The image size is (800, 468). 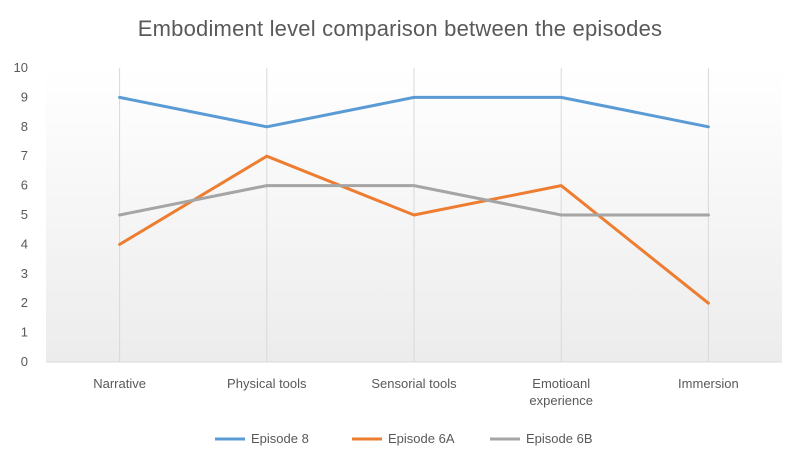 What do you see at coordinates (24, 243) in the screenshot?
I see `y-tick-label: 4` at bounding box center [24, 243].